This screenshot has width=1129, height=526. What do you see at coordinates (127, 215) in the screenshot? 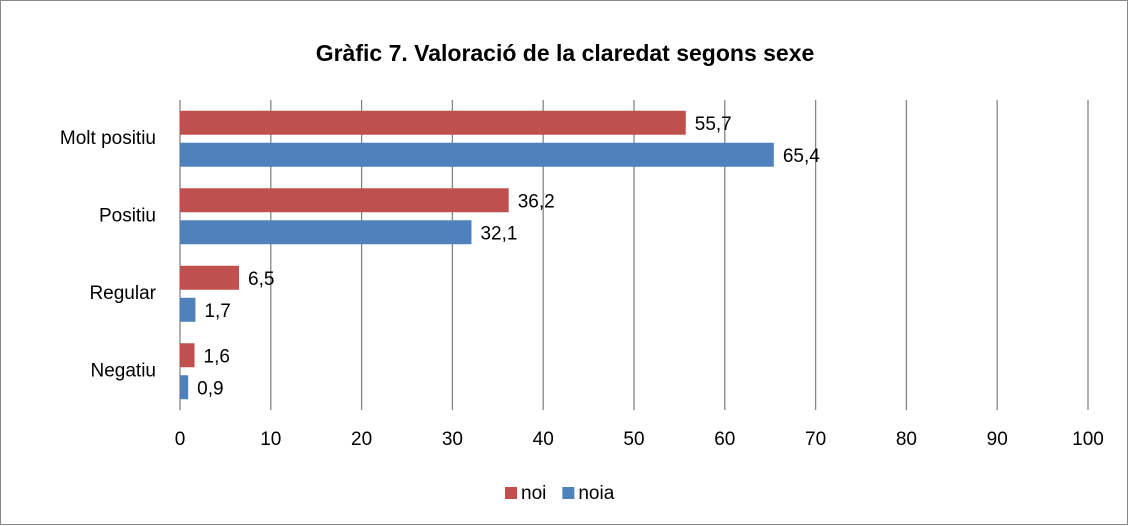
I see `y-tick-label: Positiu` at bounding box center [127, 215].